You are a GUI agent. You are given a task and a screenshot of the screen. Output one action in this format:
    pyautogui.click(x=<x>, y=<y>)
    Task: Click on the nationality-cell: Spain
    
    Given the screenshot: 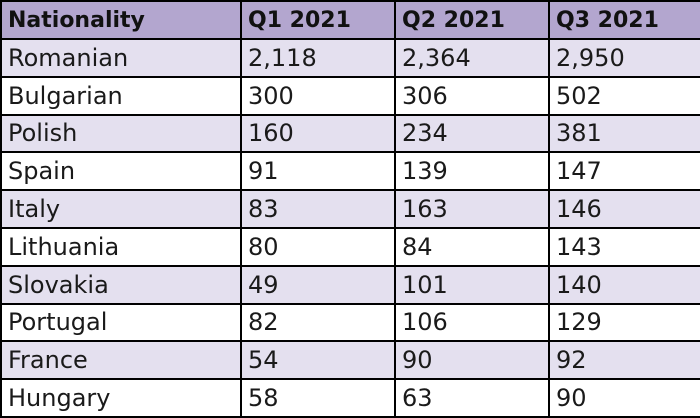 What is the action you would take?
    pyautogui.click(x=121, y=171)
    